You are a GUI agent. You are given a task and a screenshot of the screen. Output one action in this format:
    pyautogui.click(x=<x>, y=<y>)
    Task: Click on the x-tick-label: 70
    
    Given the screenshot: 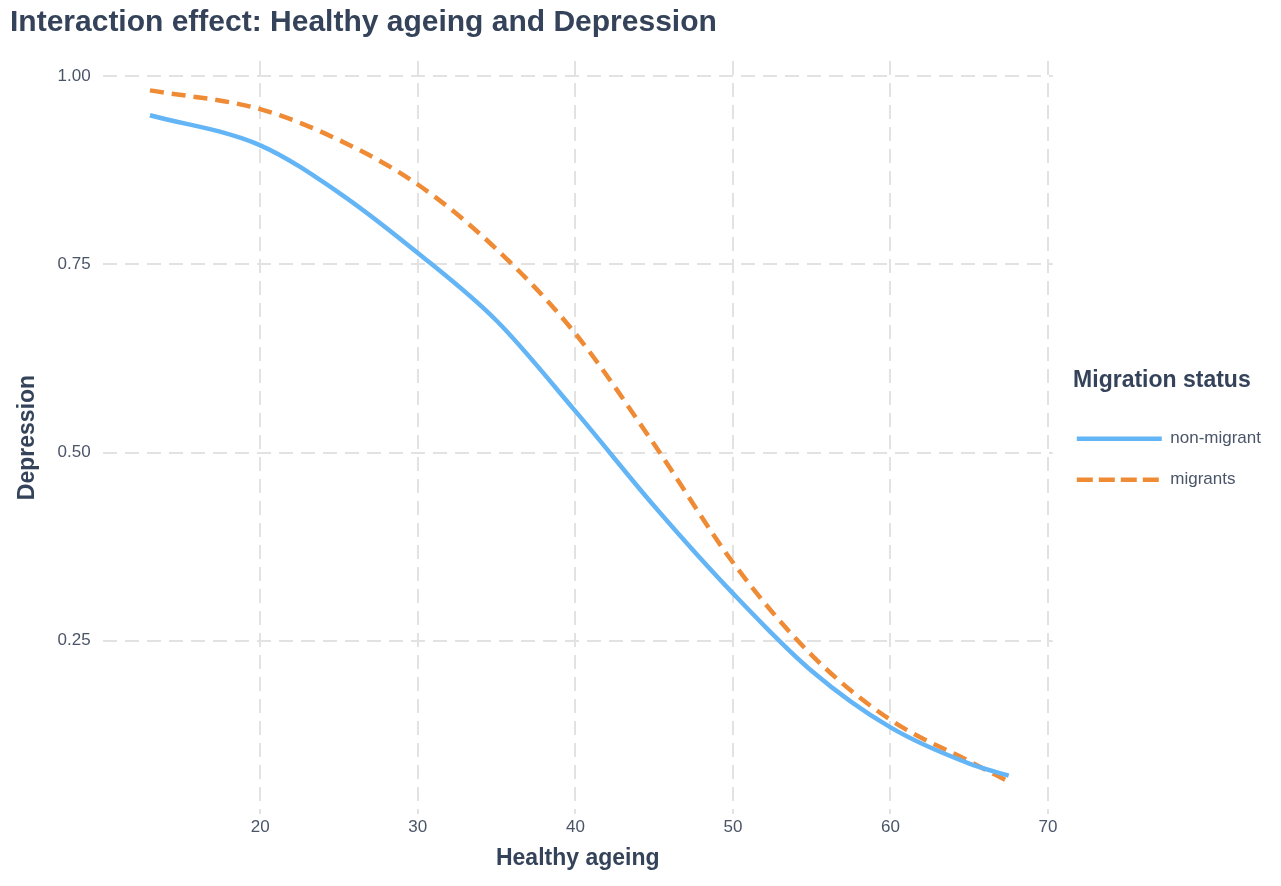 What is the action you would take?
    pyautogui.click(x=1048, y=826)
    